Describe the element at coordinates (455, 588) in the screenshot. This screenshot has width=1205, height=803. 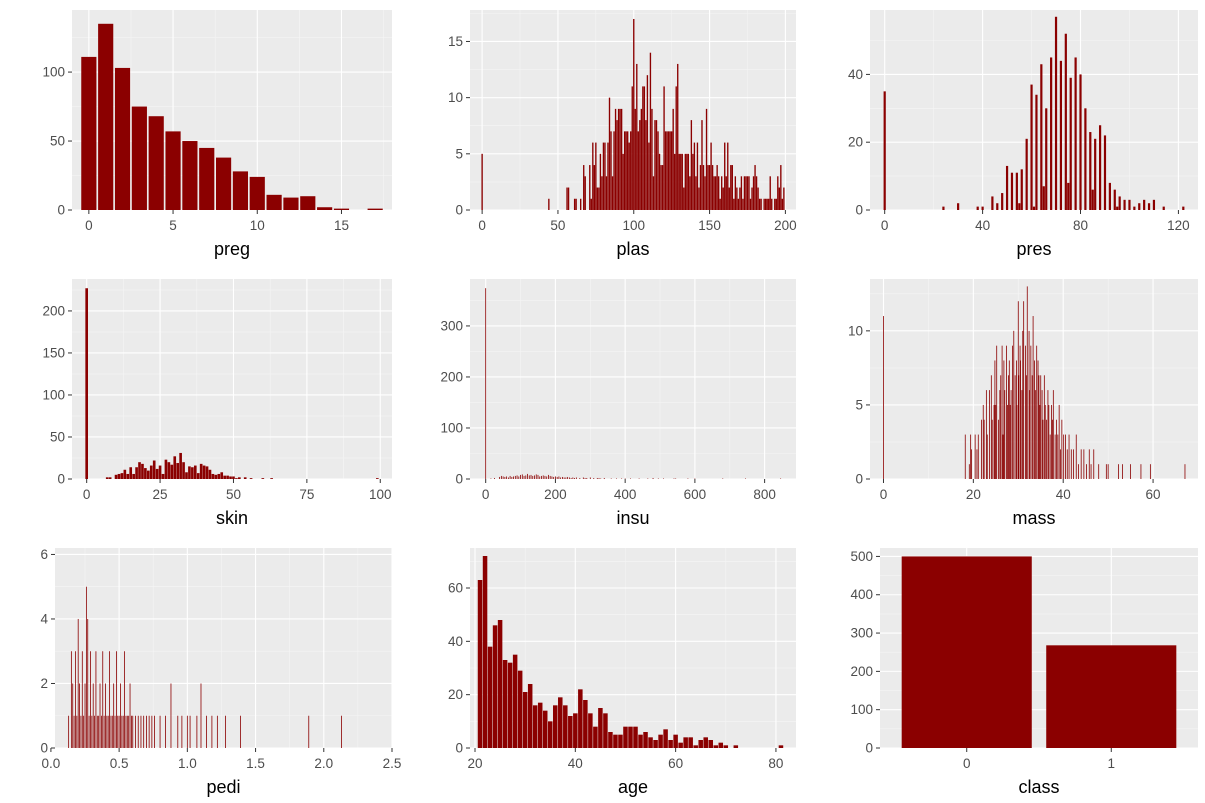
I see `y-tick-label: 60` at that location.